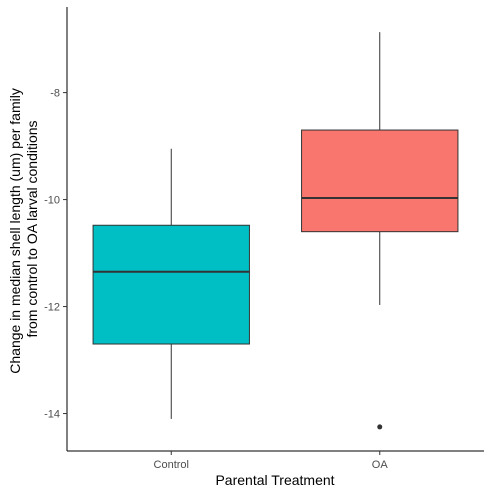 The image size is (489, 495). What do you see at coordinates (171, 465) in the screenshot?
I see `x-tick-label-control: Control` at bounding box center [171, 465].